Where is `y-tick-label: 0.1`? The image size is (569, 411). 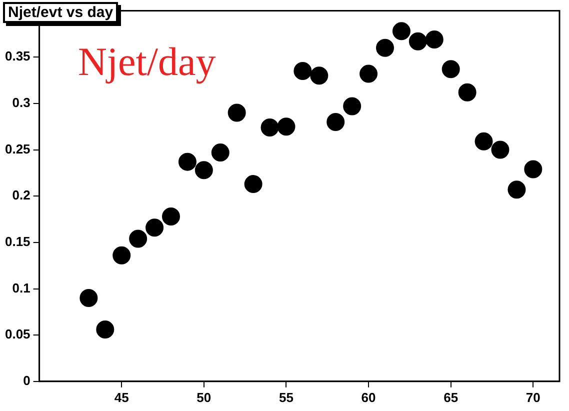
y-tick-label: 0.1 is located at coordinates (21, 288).